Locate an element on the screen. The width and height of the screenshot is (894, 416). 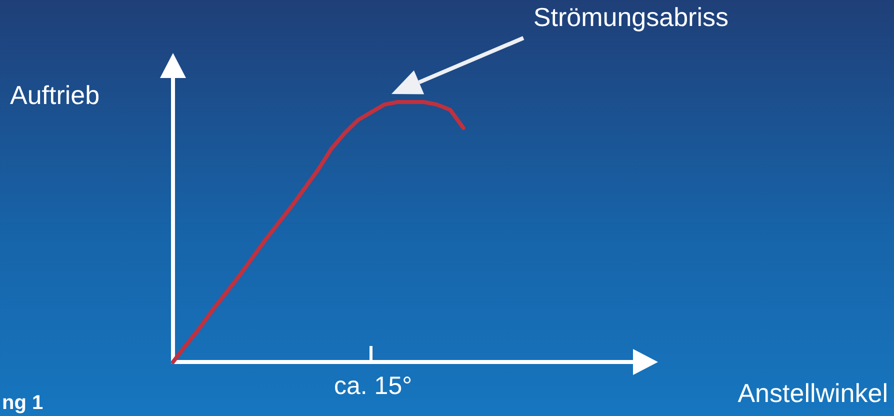
y-axis-title: Auftrieb is located at coordinates (55, 95).